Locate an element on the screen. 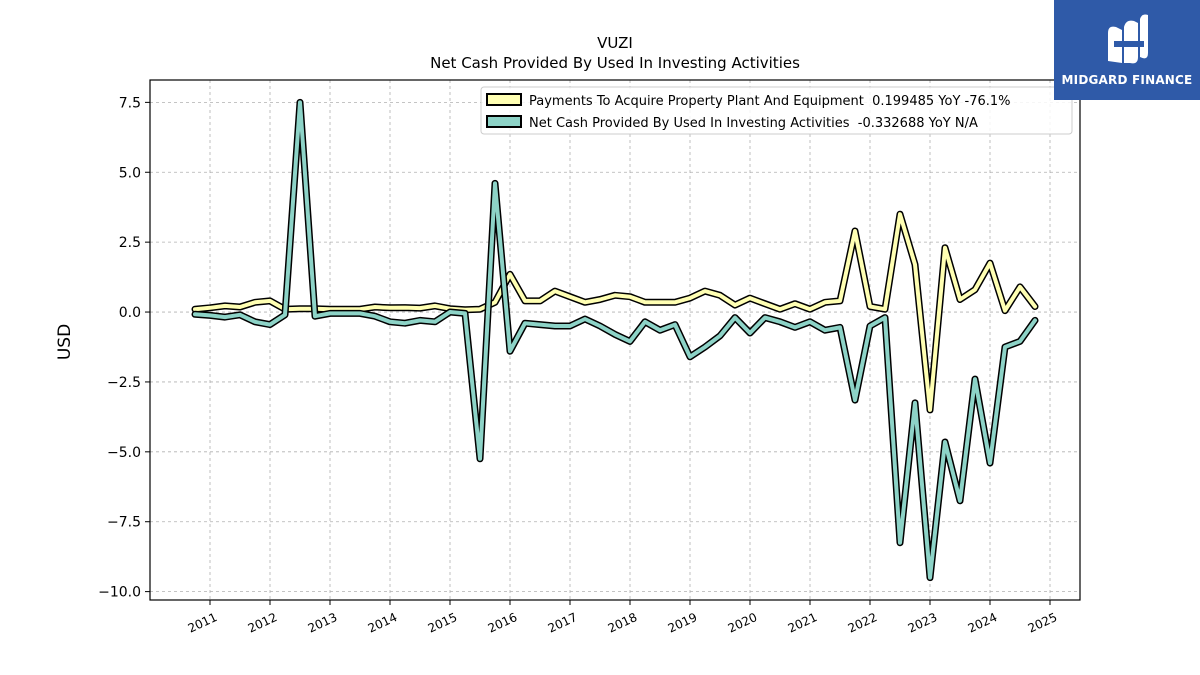 The height and width of the screenshot is (675, 1200). y-axis: 7.5 5.0 2.5 0.0 −2.5 −5.0 −7.5 −10.0 is located at coordinates (124, 348).